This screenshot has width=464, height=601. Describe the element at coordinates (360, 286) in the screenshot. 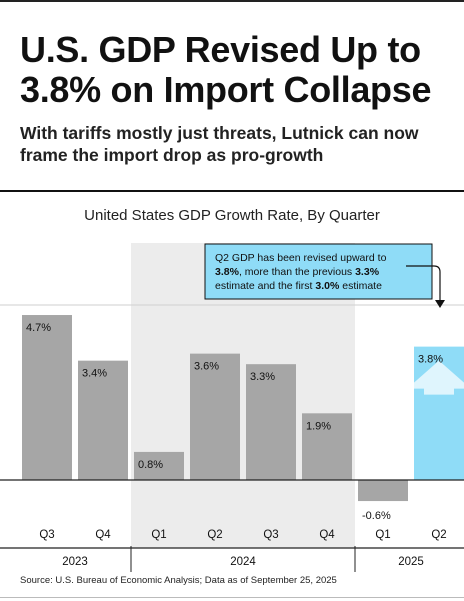

I see `annotation-text: estimate` at that location.